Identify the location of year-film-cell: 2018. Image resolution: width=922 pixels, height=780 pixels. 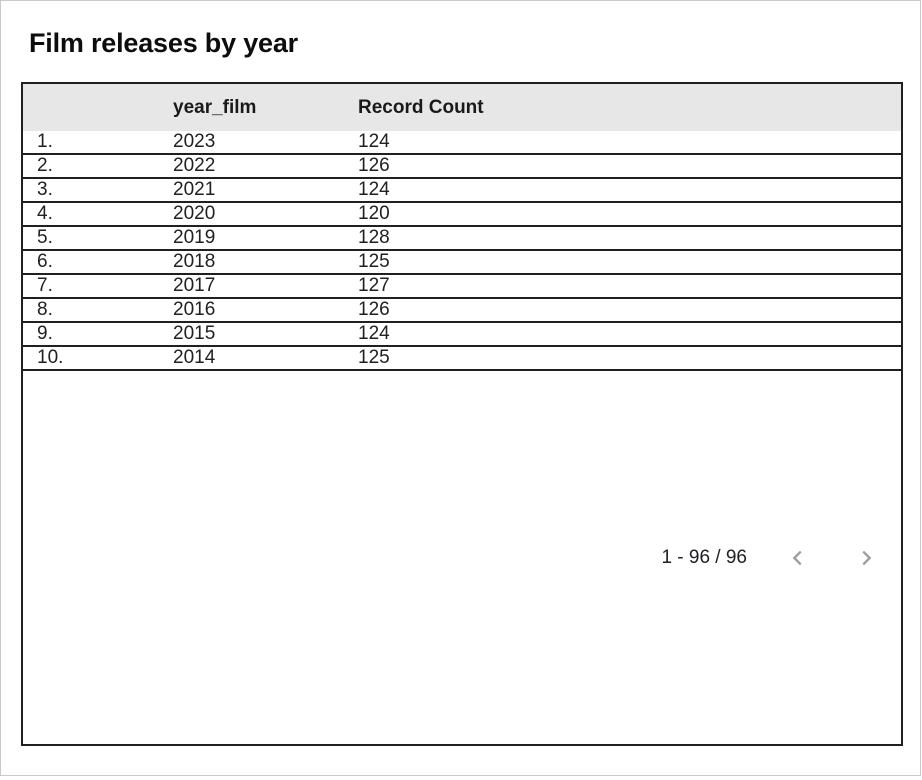
(194, 261).